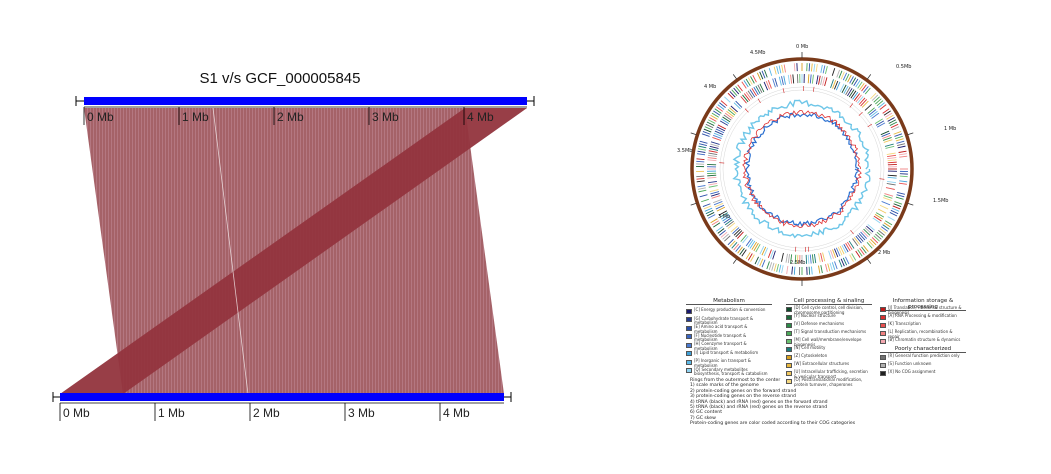 The height and width of the screenshot is (474, 1051). What do you see at coordinates (910, 363) in the screenshot?
I see `legend-label: [S] Function unknown` at bounding box center [910, 363].